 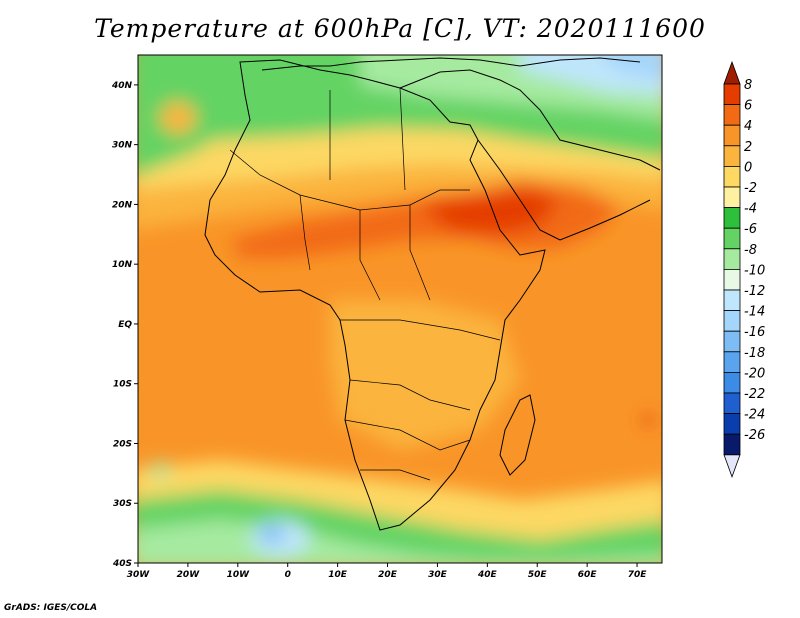 I want to click on colorbar-label: -20, so click(x=754, y=373).